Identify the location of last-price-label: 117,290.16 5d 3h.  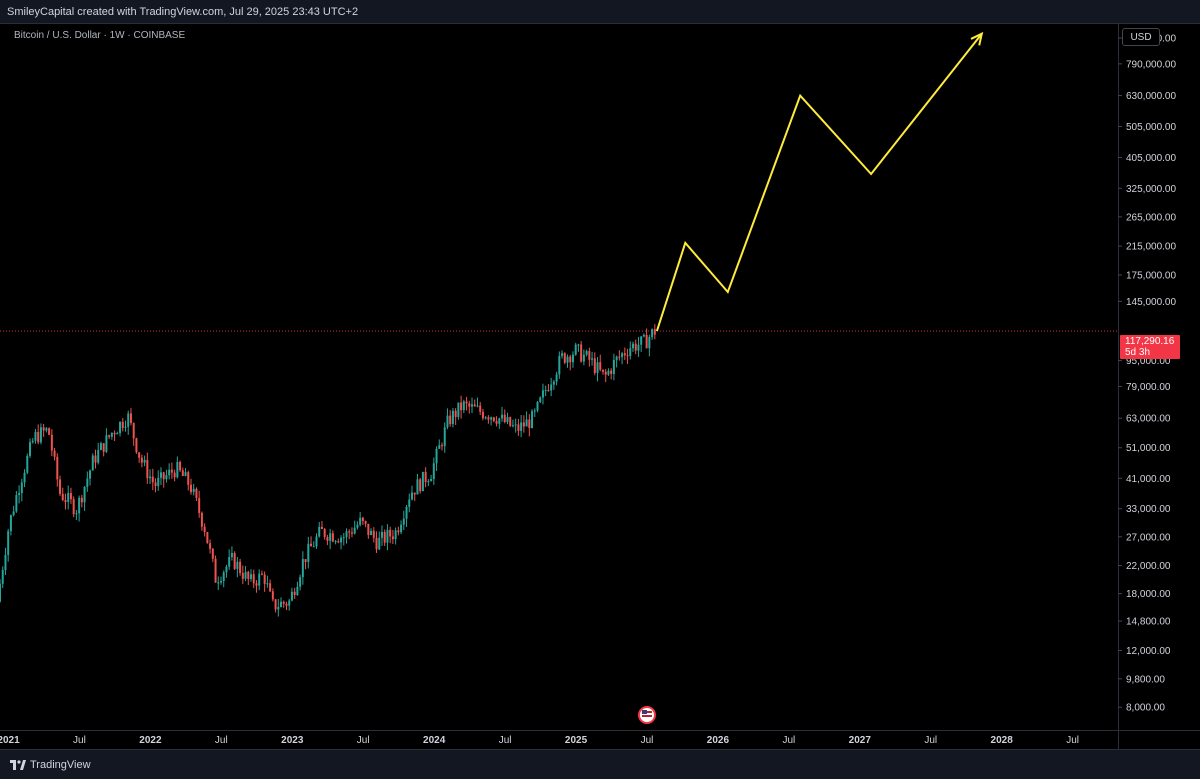
(1150, 347).